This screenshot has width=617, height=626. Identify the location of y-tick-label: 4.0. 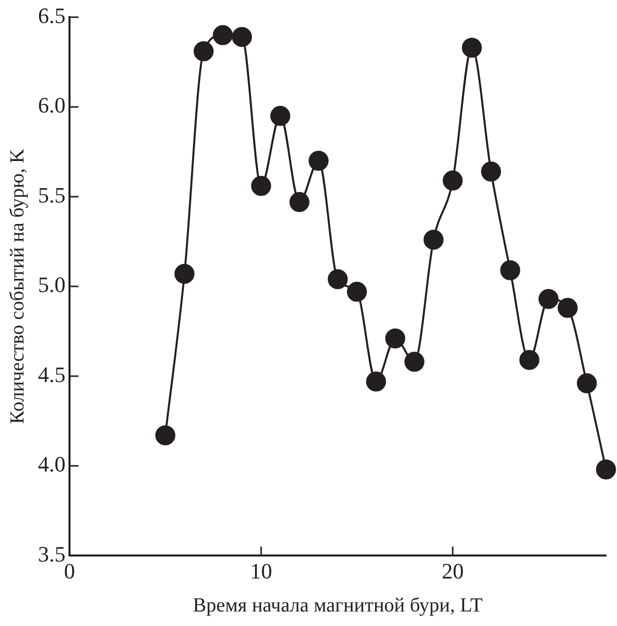
(52, 464).